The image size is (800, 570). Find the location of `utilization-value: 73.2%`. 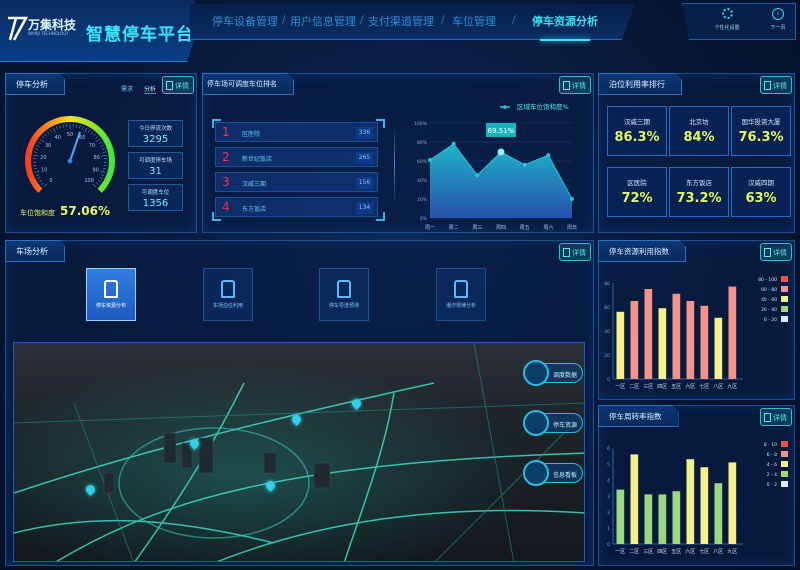

utilization-value: 73.2% is located at coordinates (699, 198).